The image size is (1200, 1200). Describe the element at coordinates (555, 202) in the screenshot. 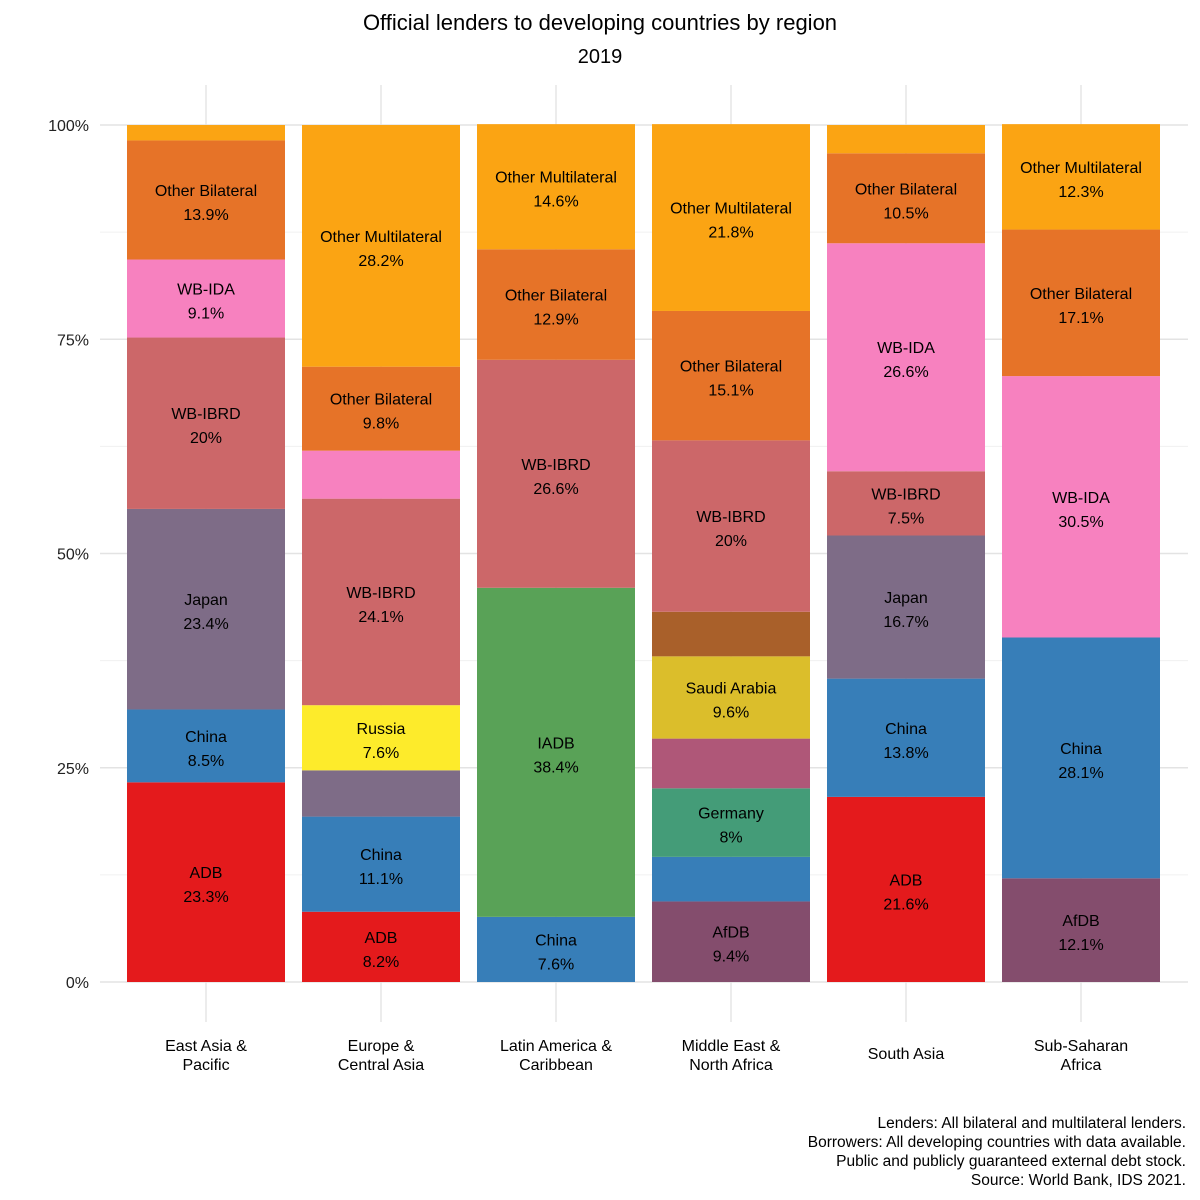

I see `segment-label-value: 14.6%` at that location.